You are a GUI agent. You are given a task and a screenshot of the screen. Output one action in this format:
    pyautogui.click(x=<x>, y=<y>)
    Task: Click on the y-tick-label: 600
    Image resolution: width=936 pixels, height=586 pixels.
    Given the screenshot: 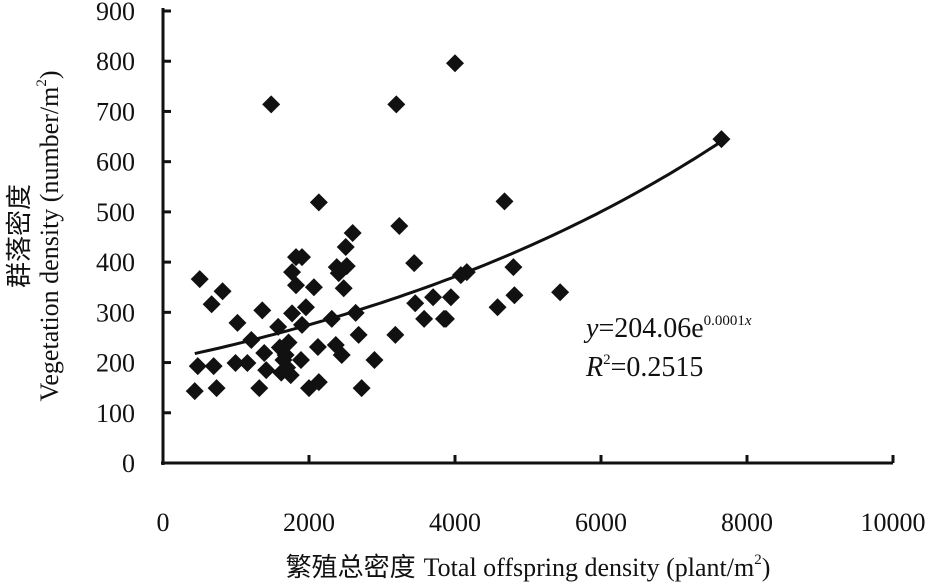 What is the action you would take?
    pyautogui.click(x=115, y=162)
    